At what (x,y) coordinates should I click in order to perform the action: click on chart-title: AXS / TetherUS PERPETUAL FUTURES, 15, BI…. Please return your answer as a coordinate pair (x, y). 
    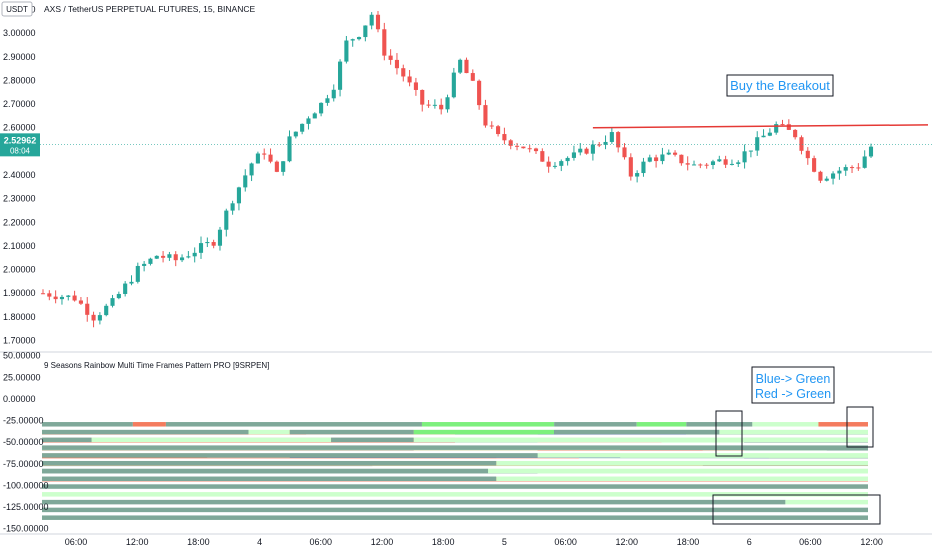
    Looking at the image, I should click on (149, 9).